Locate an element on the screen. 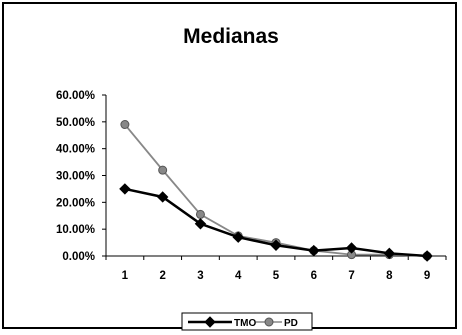 The height and width of the screenshot is (335, 462). x-tick-label: 3 is located at coordinates (200, 276).